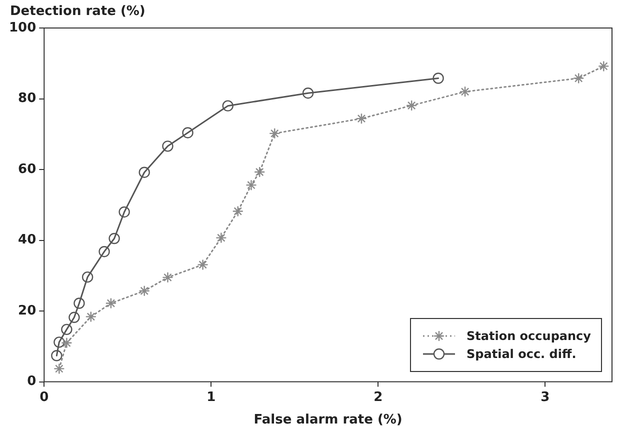  I want to click on x-tick-label: 2, so click(378, 397).